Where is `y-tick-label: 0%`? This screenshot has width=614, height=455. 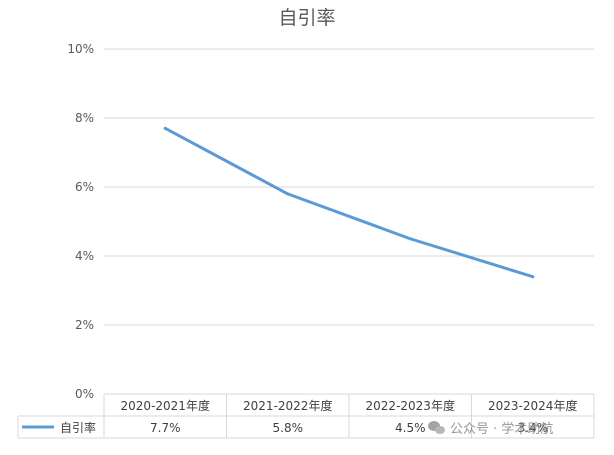
y-tick-label: 0% is located at coordinates (84, 394).